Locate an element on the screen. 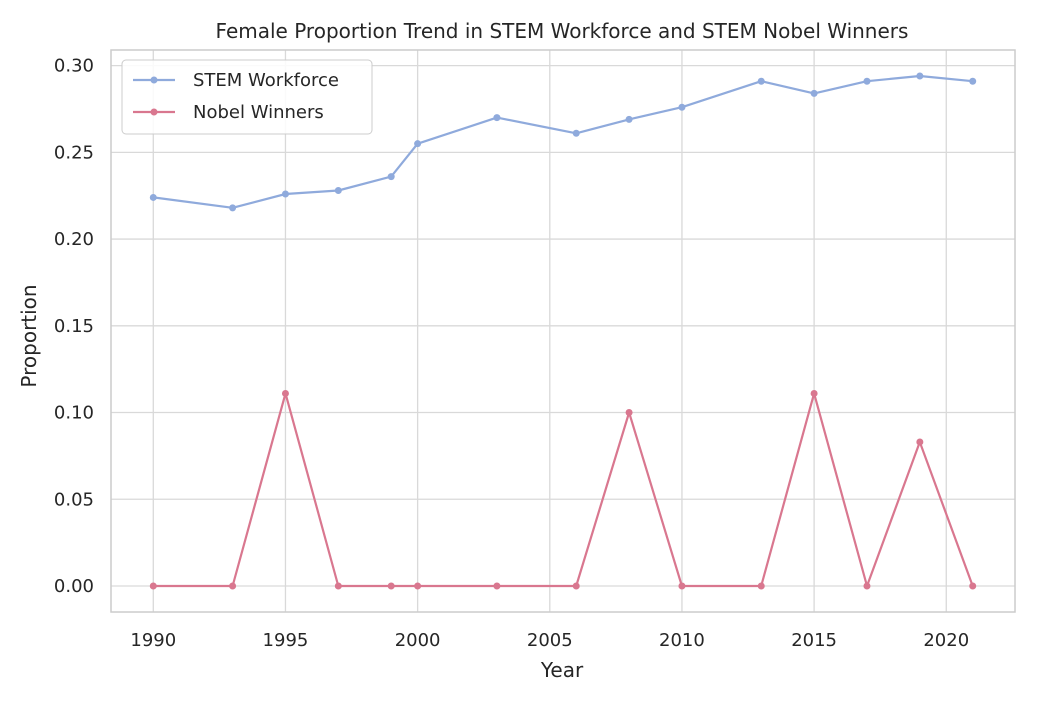  x-tick-label: 2020 is located at coordinates (946, 640).